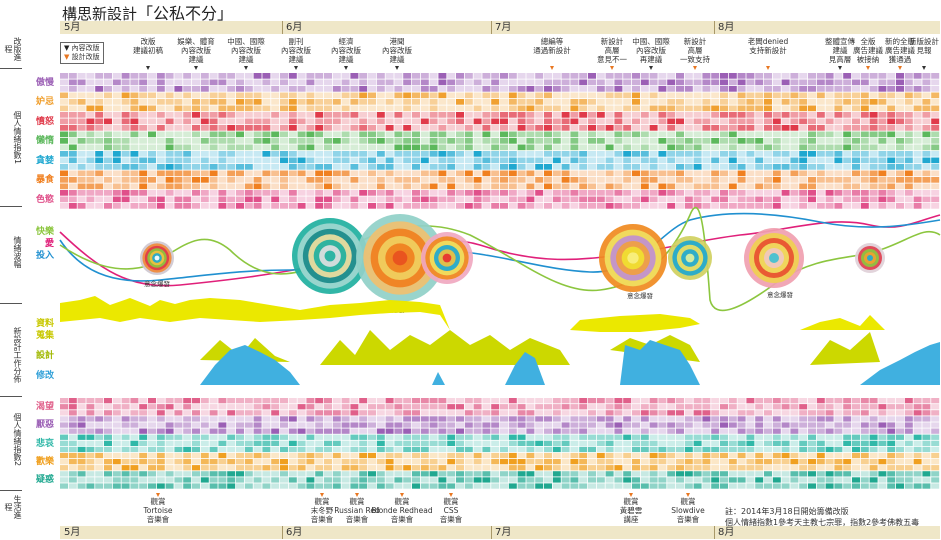 This screenshot has width=941, height=540. I want to click on event-marker, so click(196, 68).